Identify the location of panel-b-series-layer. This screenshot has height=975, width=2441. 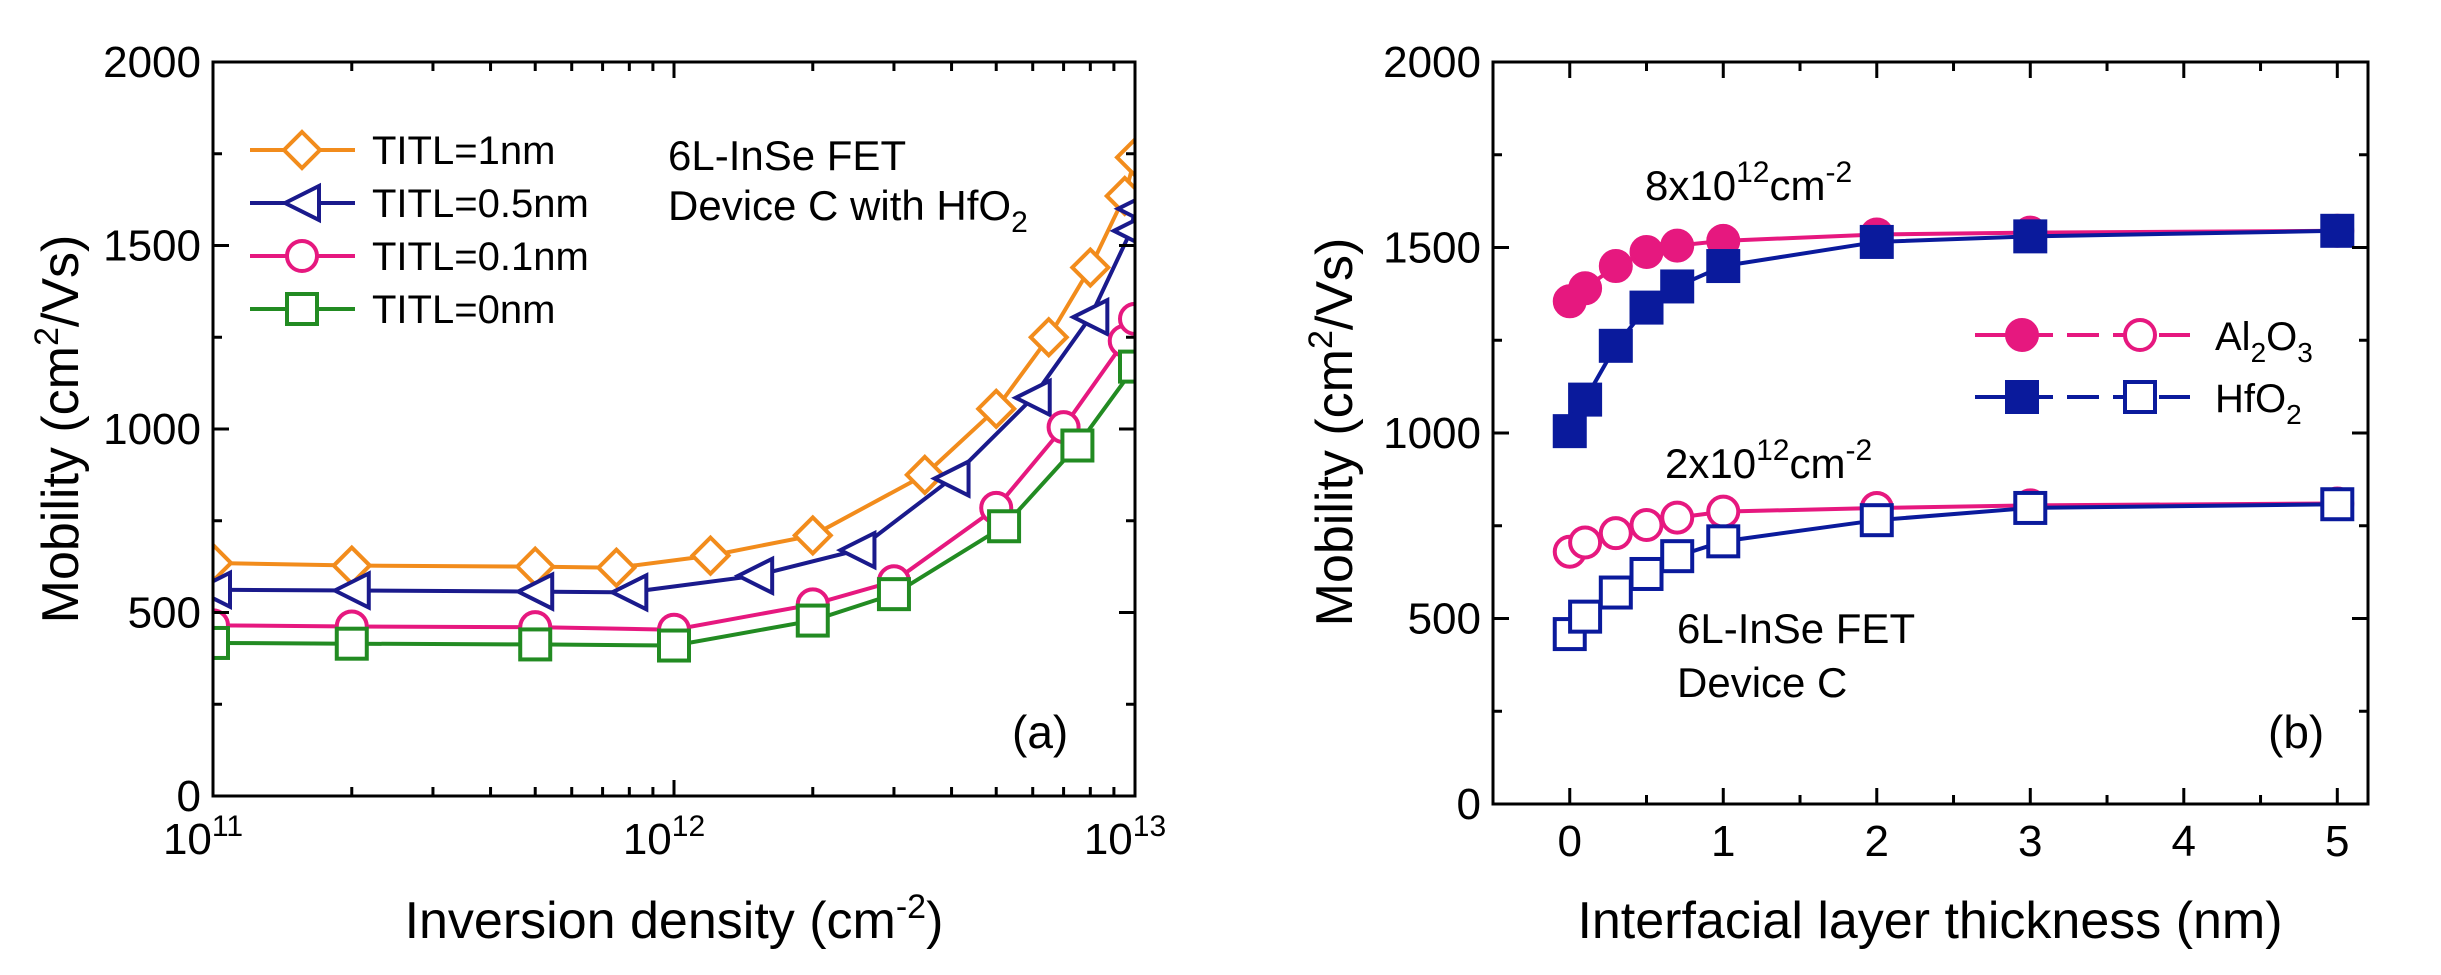
(1953, 432).